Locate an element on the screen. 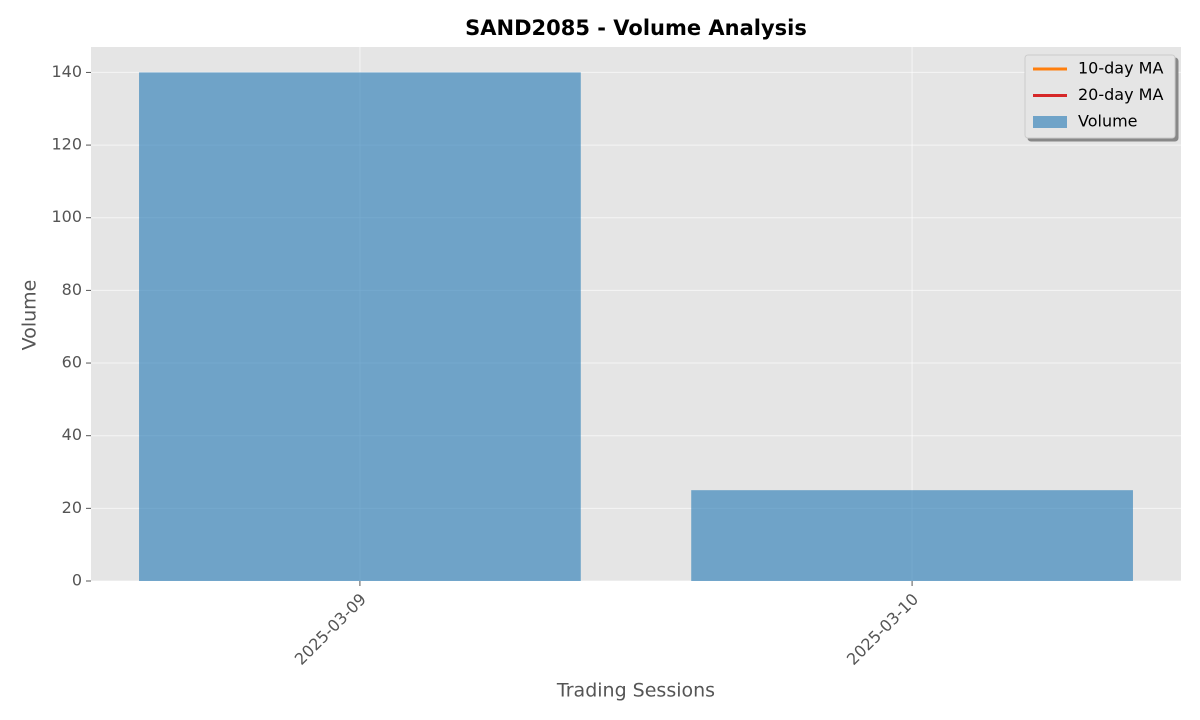 The image size is (1200, 720). legend-label: Volume is located at coordinates (1108, 121).